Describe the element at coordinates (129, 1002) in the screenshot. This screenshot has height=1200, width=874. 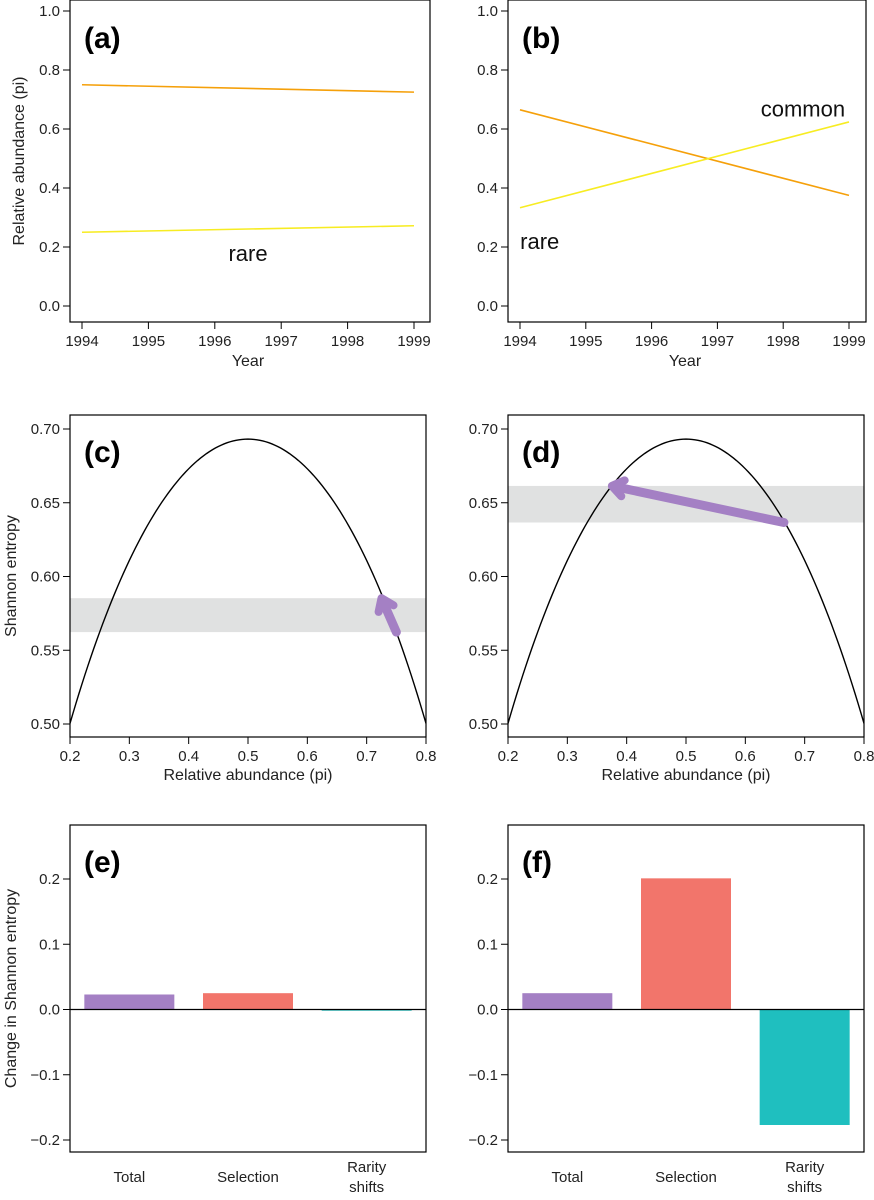
I see `bar-total` at that location.